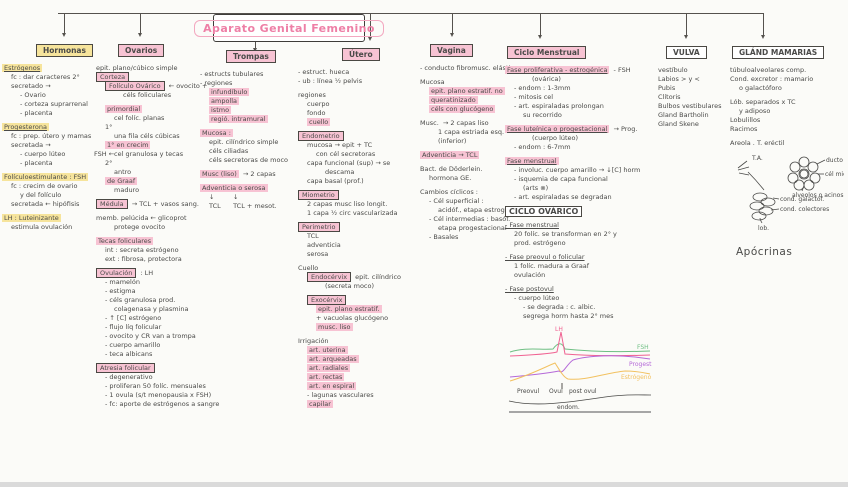 The height and width of the screenshot is (487, 848). Describe the element at coordinates (454, 123) in the screenshot. I see `note-line: Musc. → 2 capas liso` at that location.